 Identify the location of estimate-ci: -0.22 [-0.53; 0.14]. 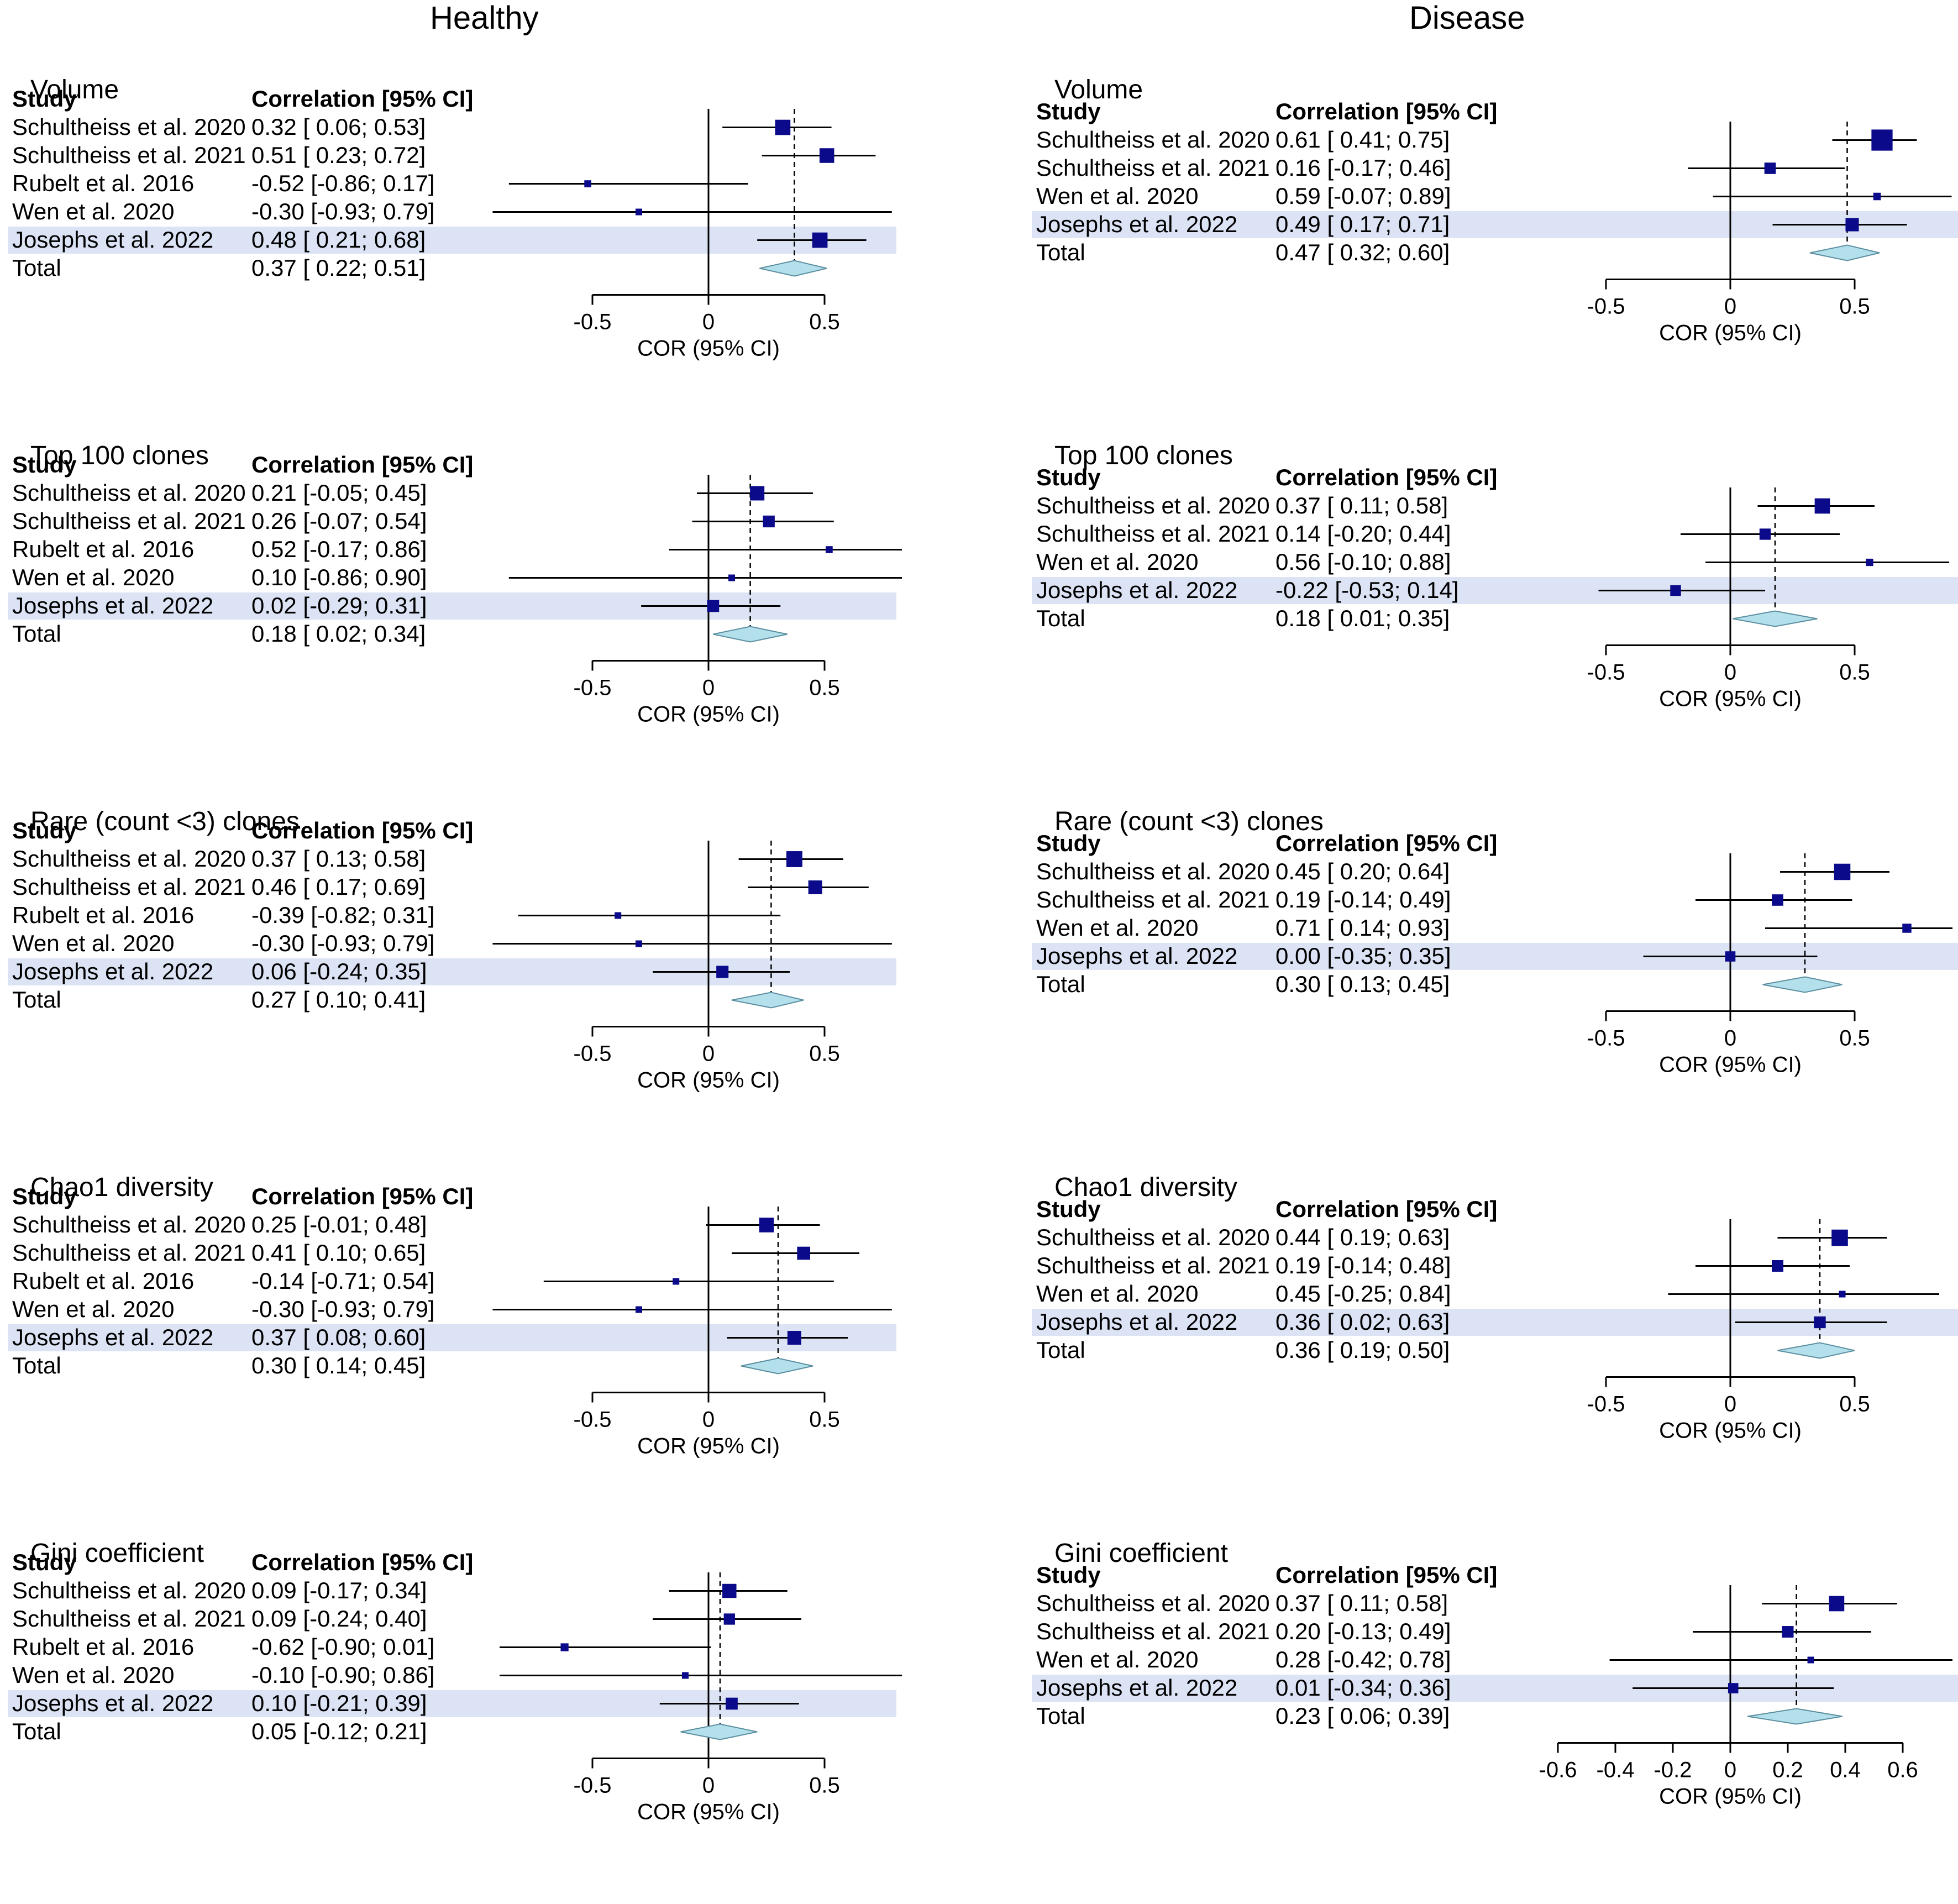
(1367, 590).